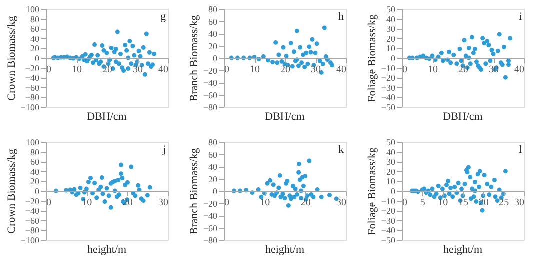  Describe the element at coordinates (391, 49) in the screenshot. I see `y-tick-label: 10` at that location.